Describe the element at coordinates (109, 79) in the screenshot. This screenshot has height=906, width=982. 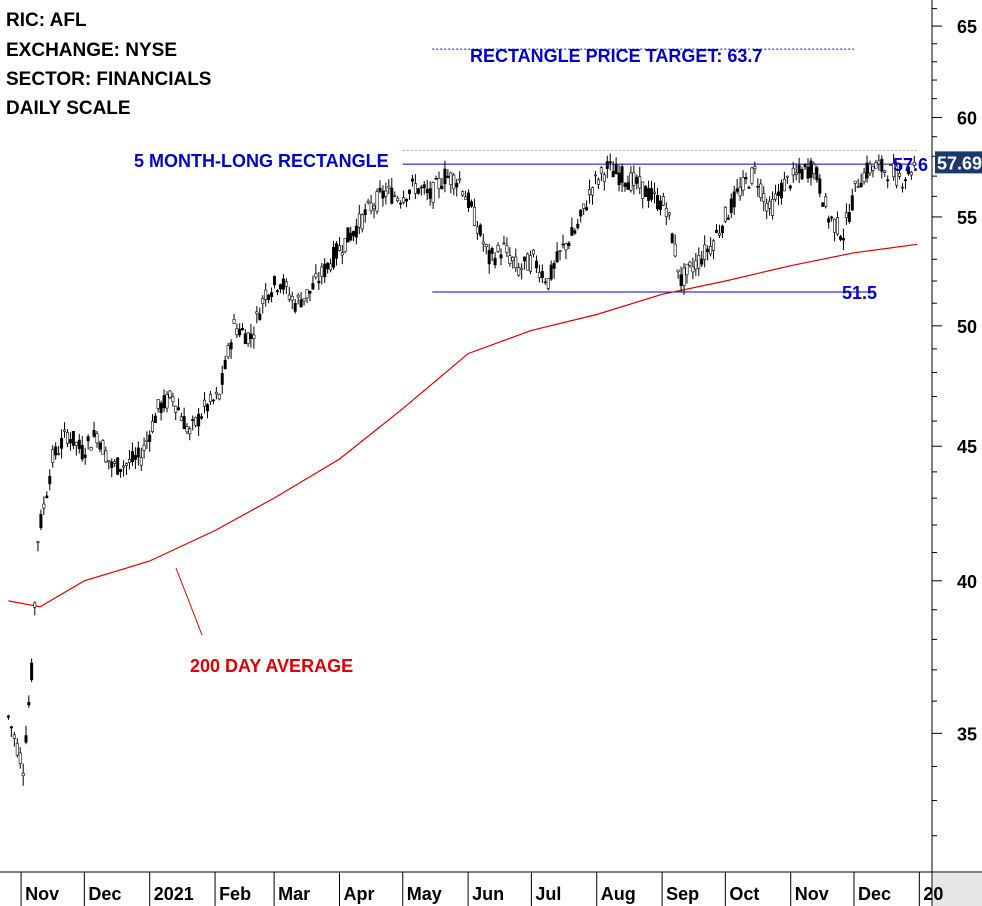
I see `sector-label: SECTOR: FINANCIALS` at that location.